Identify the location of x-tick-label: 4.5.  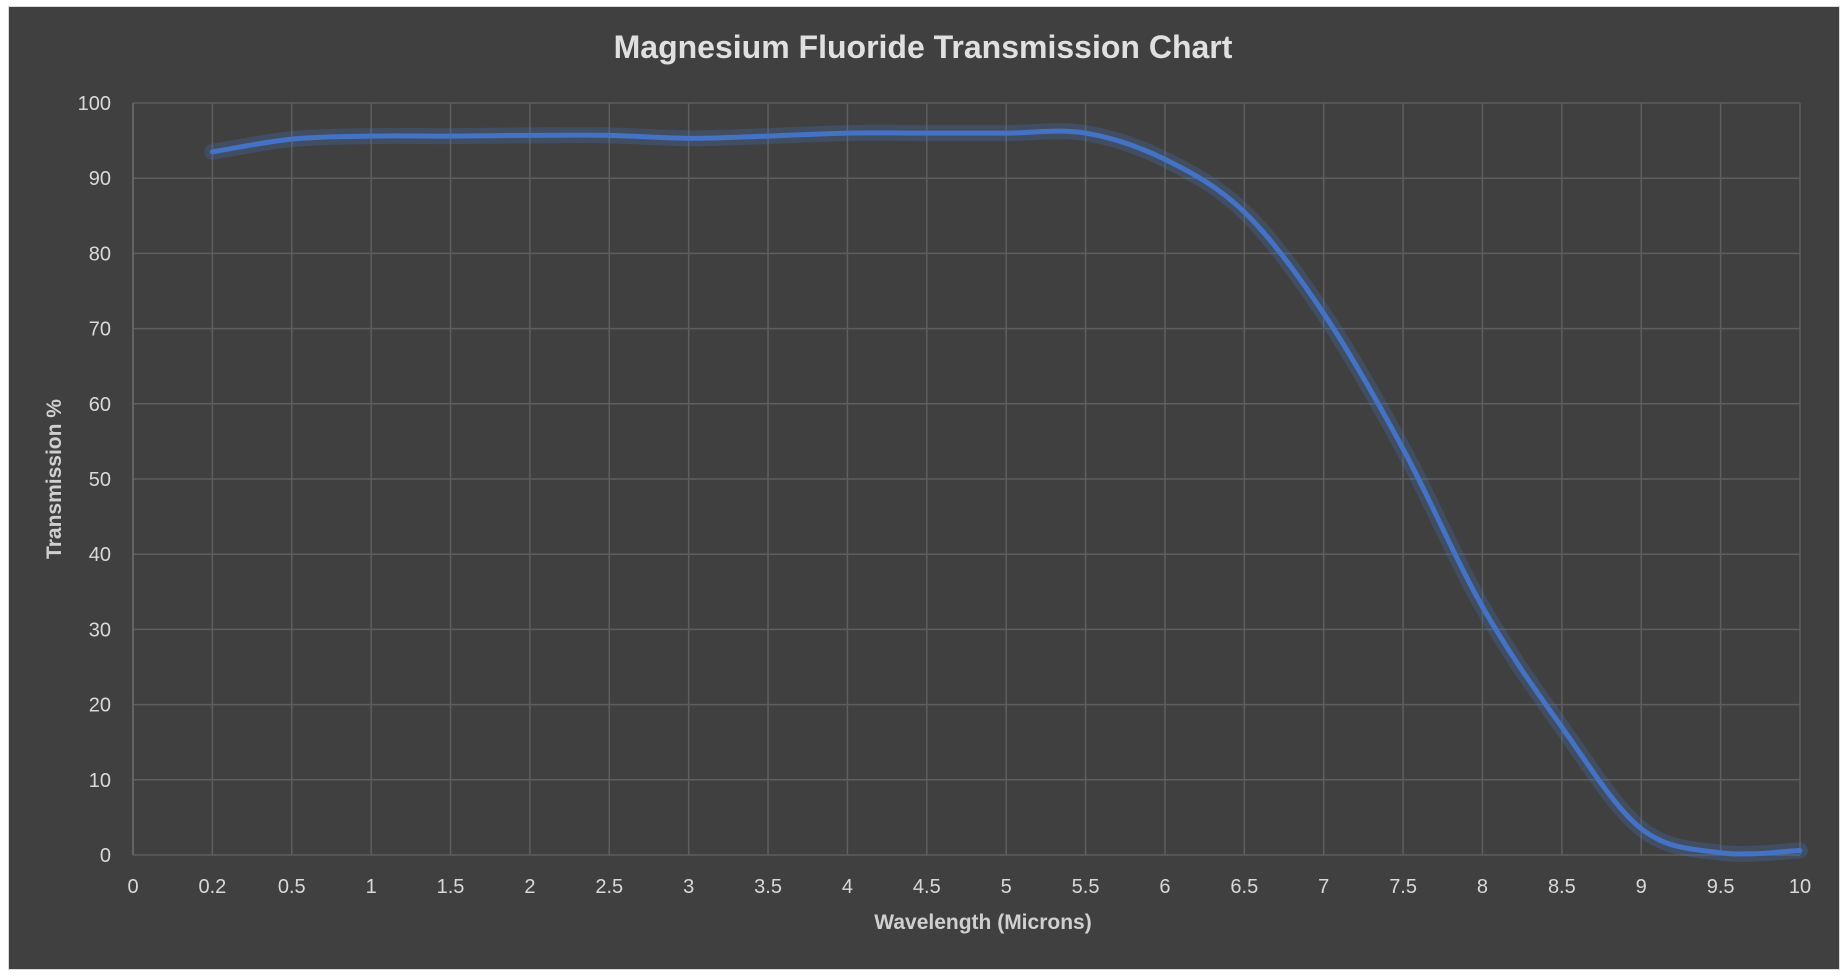
(927, 887).